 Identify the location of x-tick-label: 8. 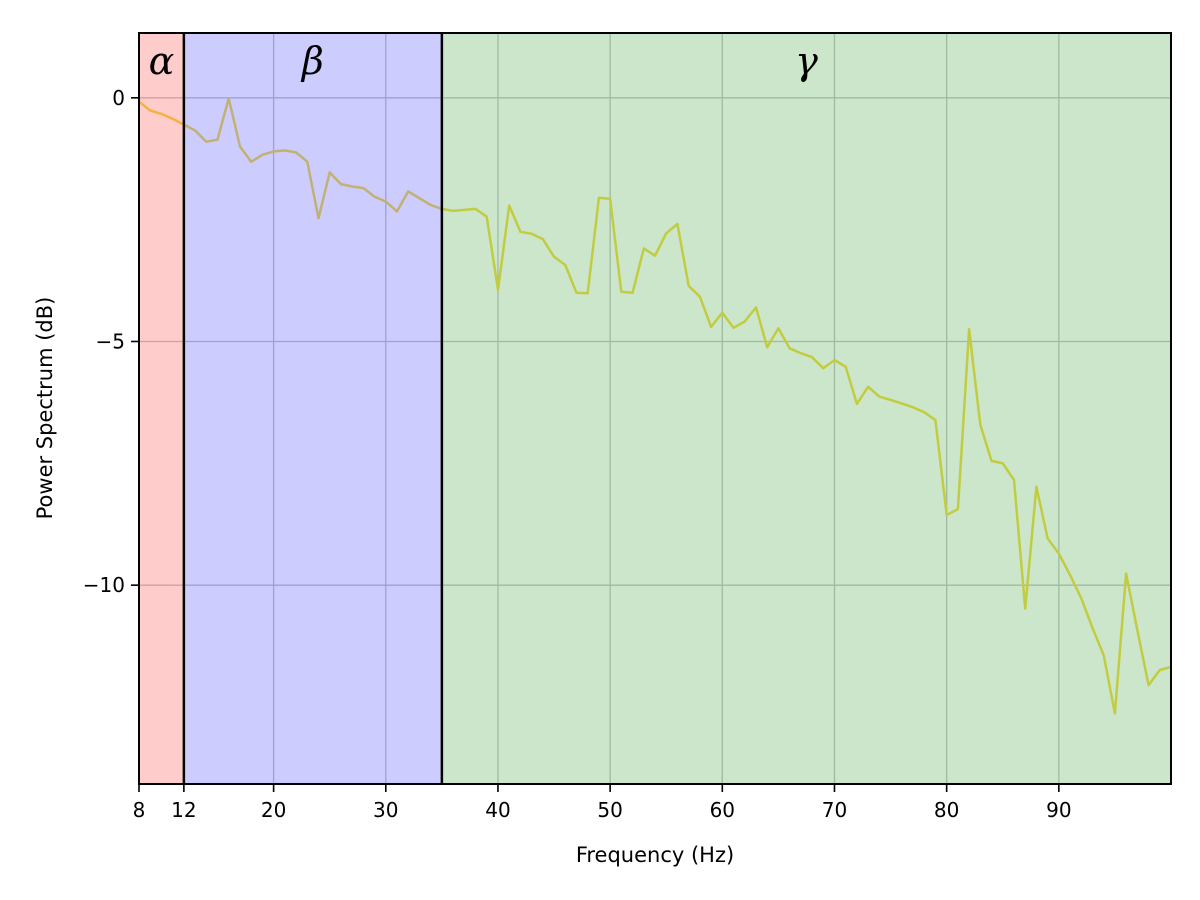
(139, 810).